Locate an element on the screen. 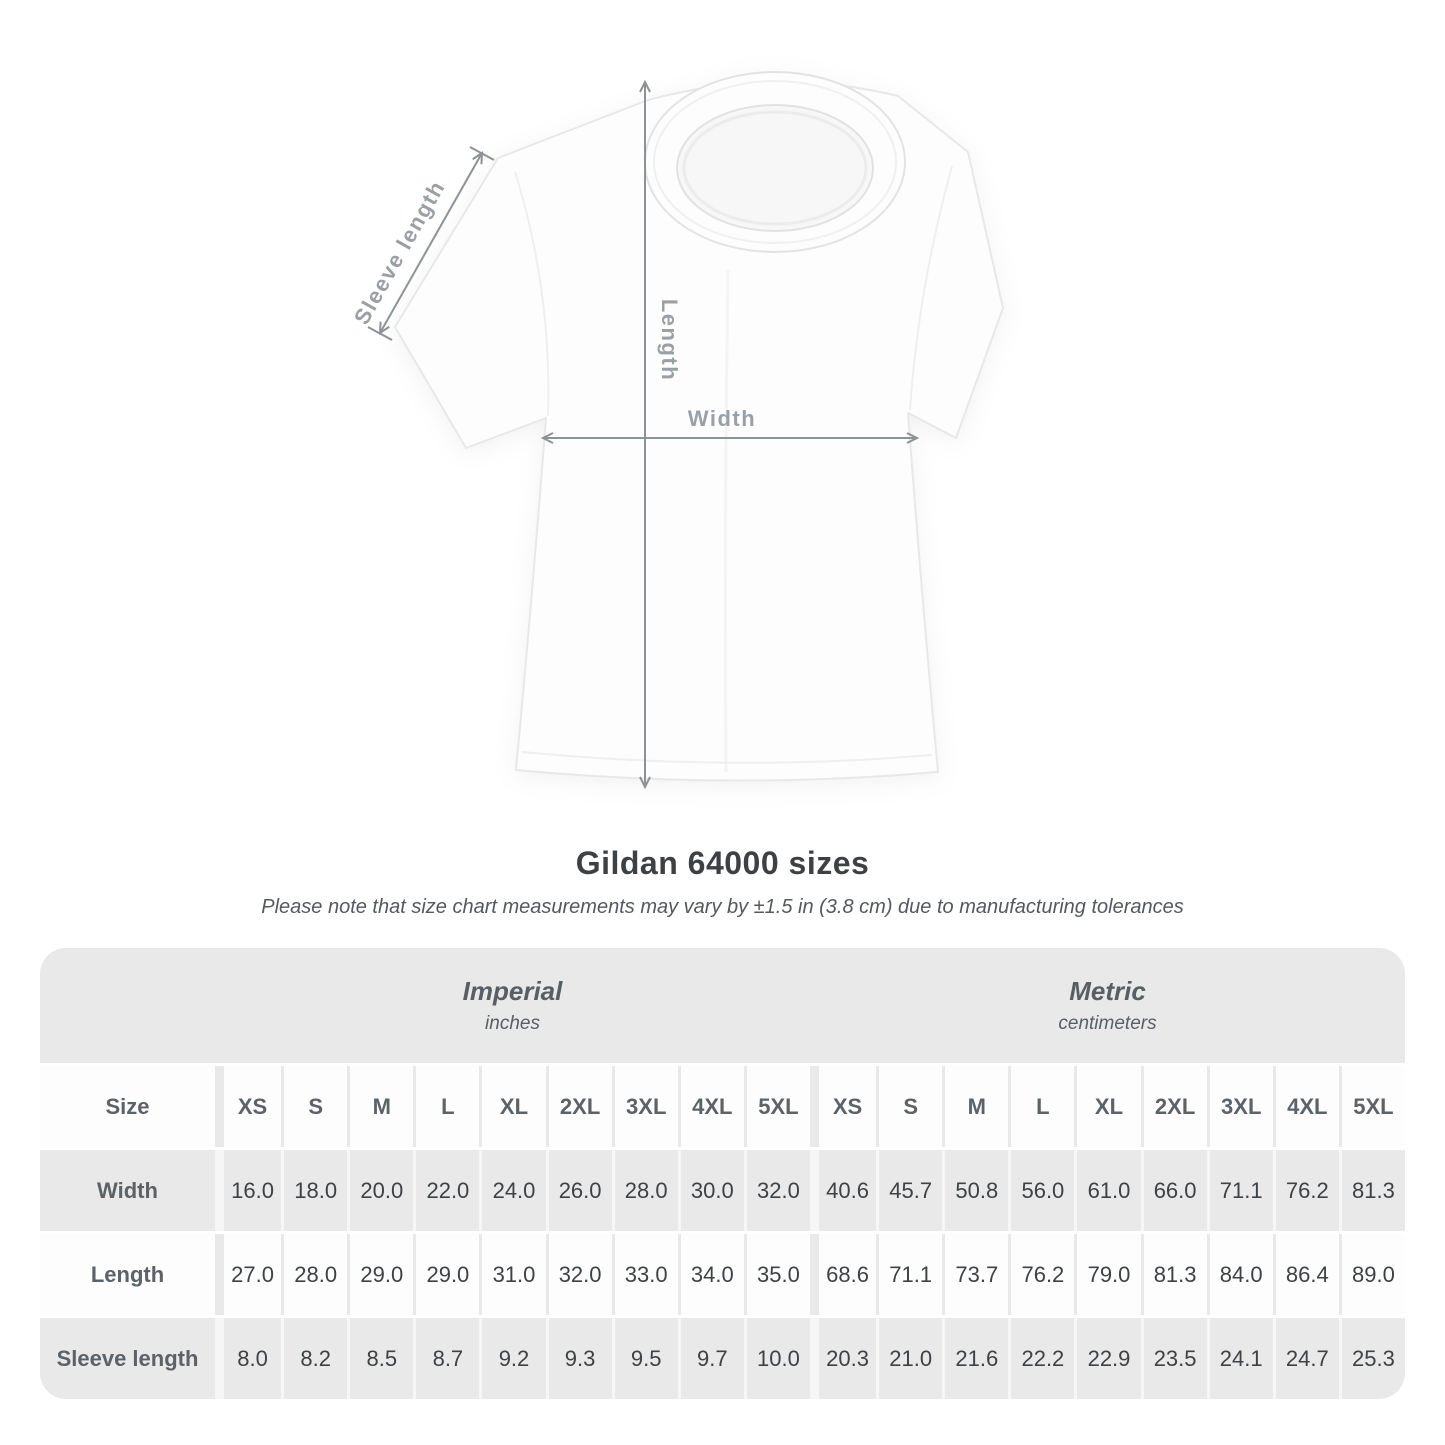 This screenshot has height=1445, width=1445. value-cell: 27.0 is located at coordinates (248, 1274).